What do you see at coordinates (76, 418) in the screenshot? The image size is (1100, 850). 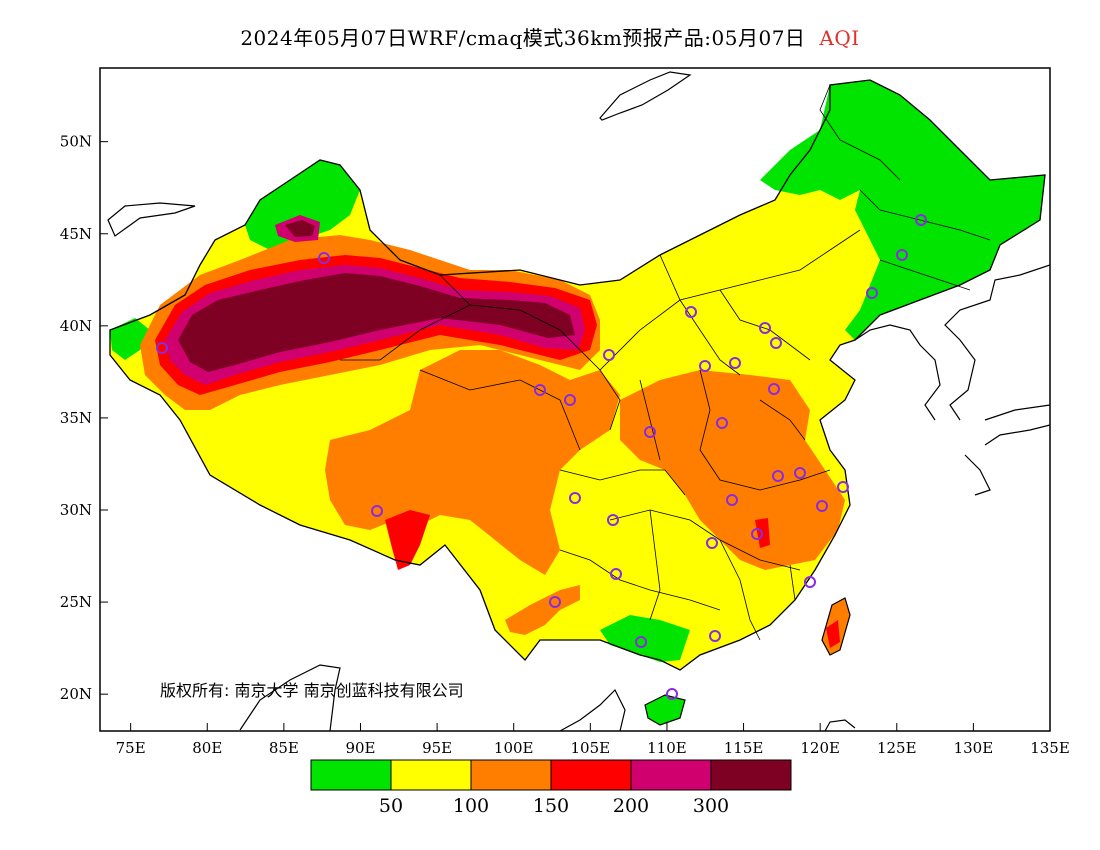 I see `lat-tick-label: 35N` at bounding box center [76, 418].